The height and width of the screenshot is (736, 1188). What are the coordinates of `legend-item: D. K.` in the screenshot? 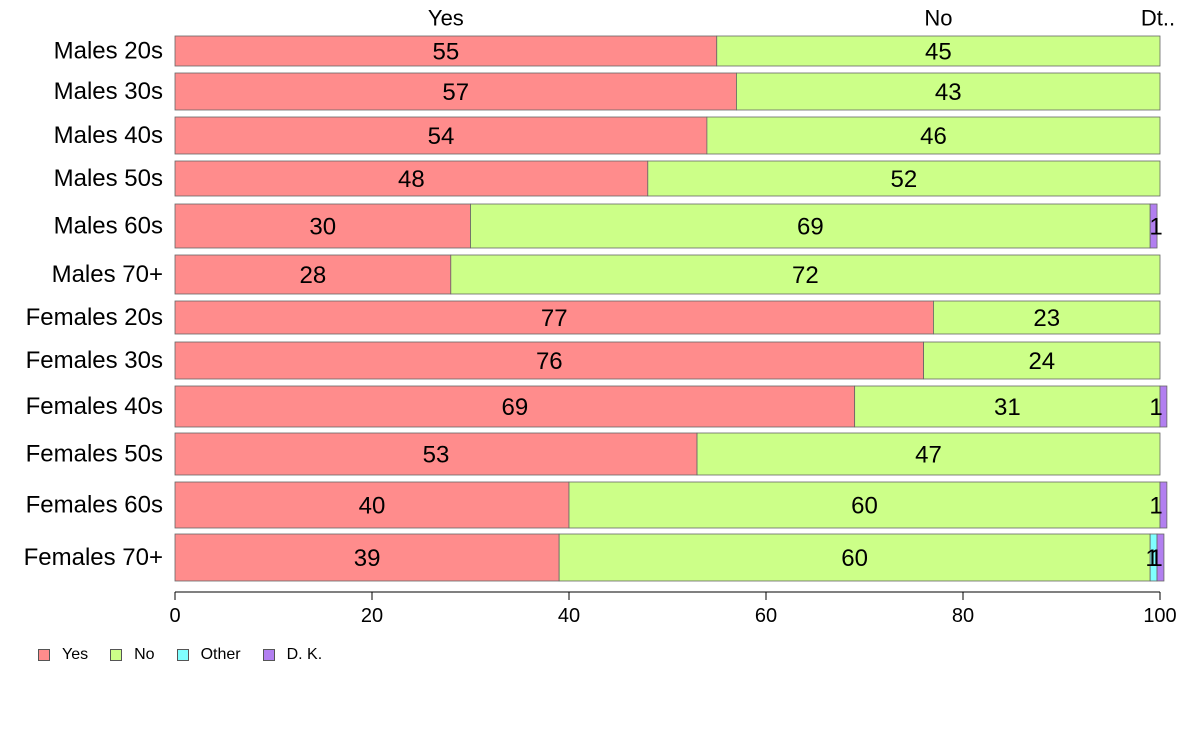 It's located at (292, 655).